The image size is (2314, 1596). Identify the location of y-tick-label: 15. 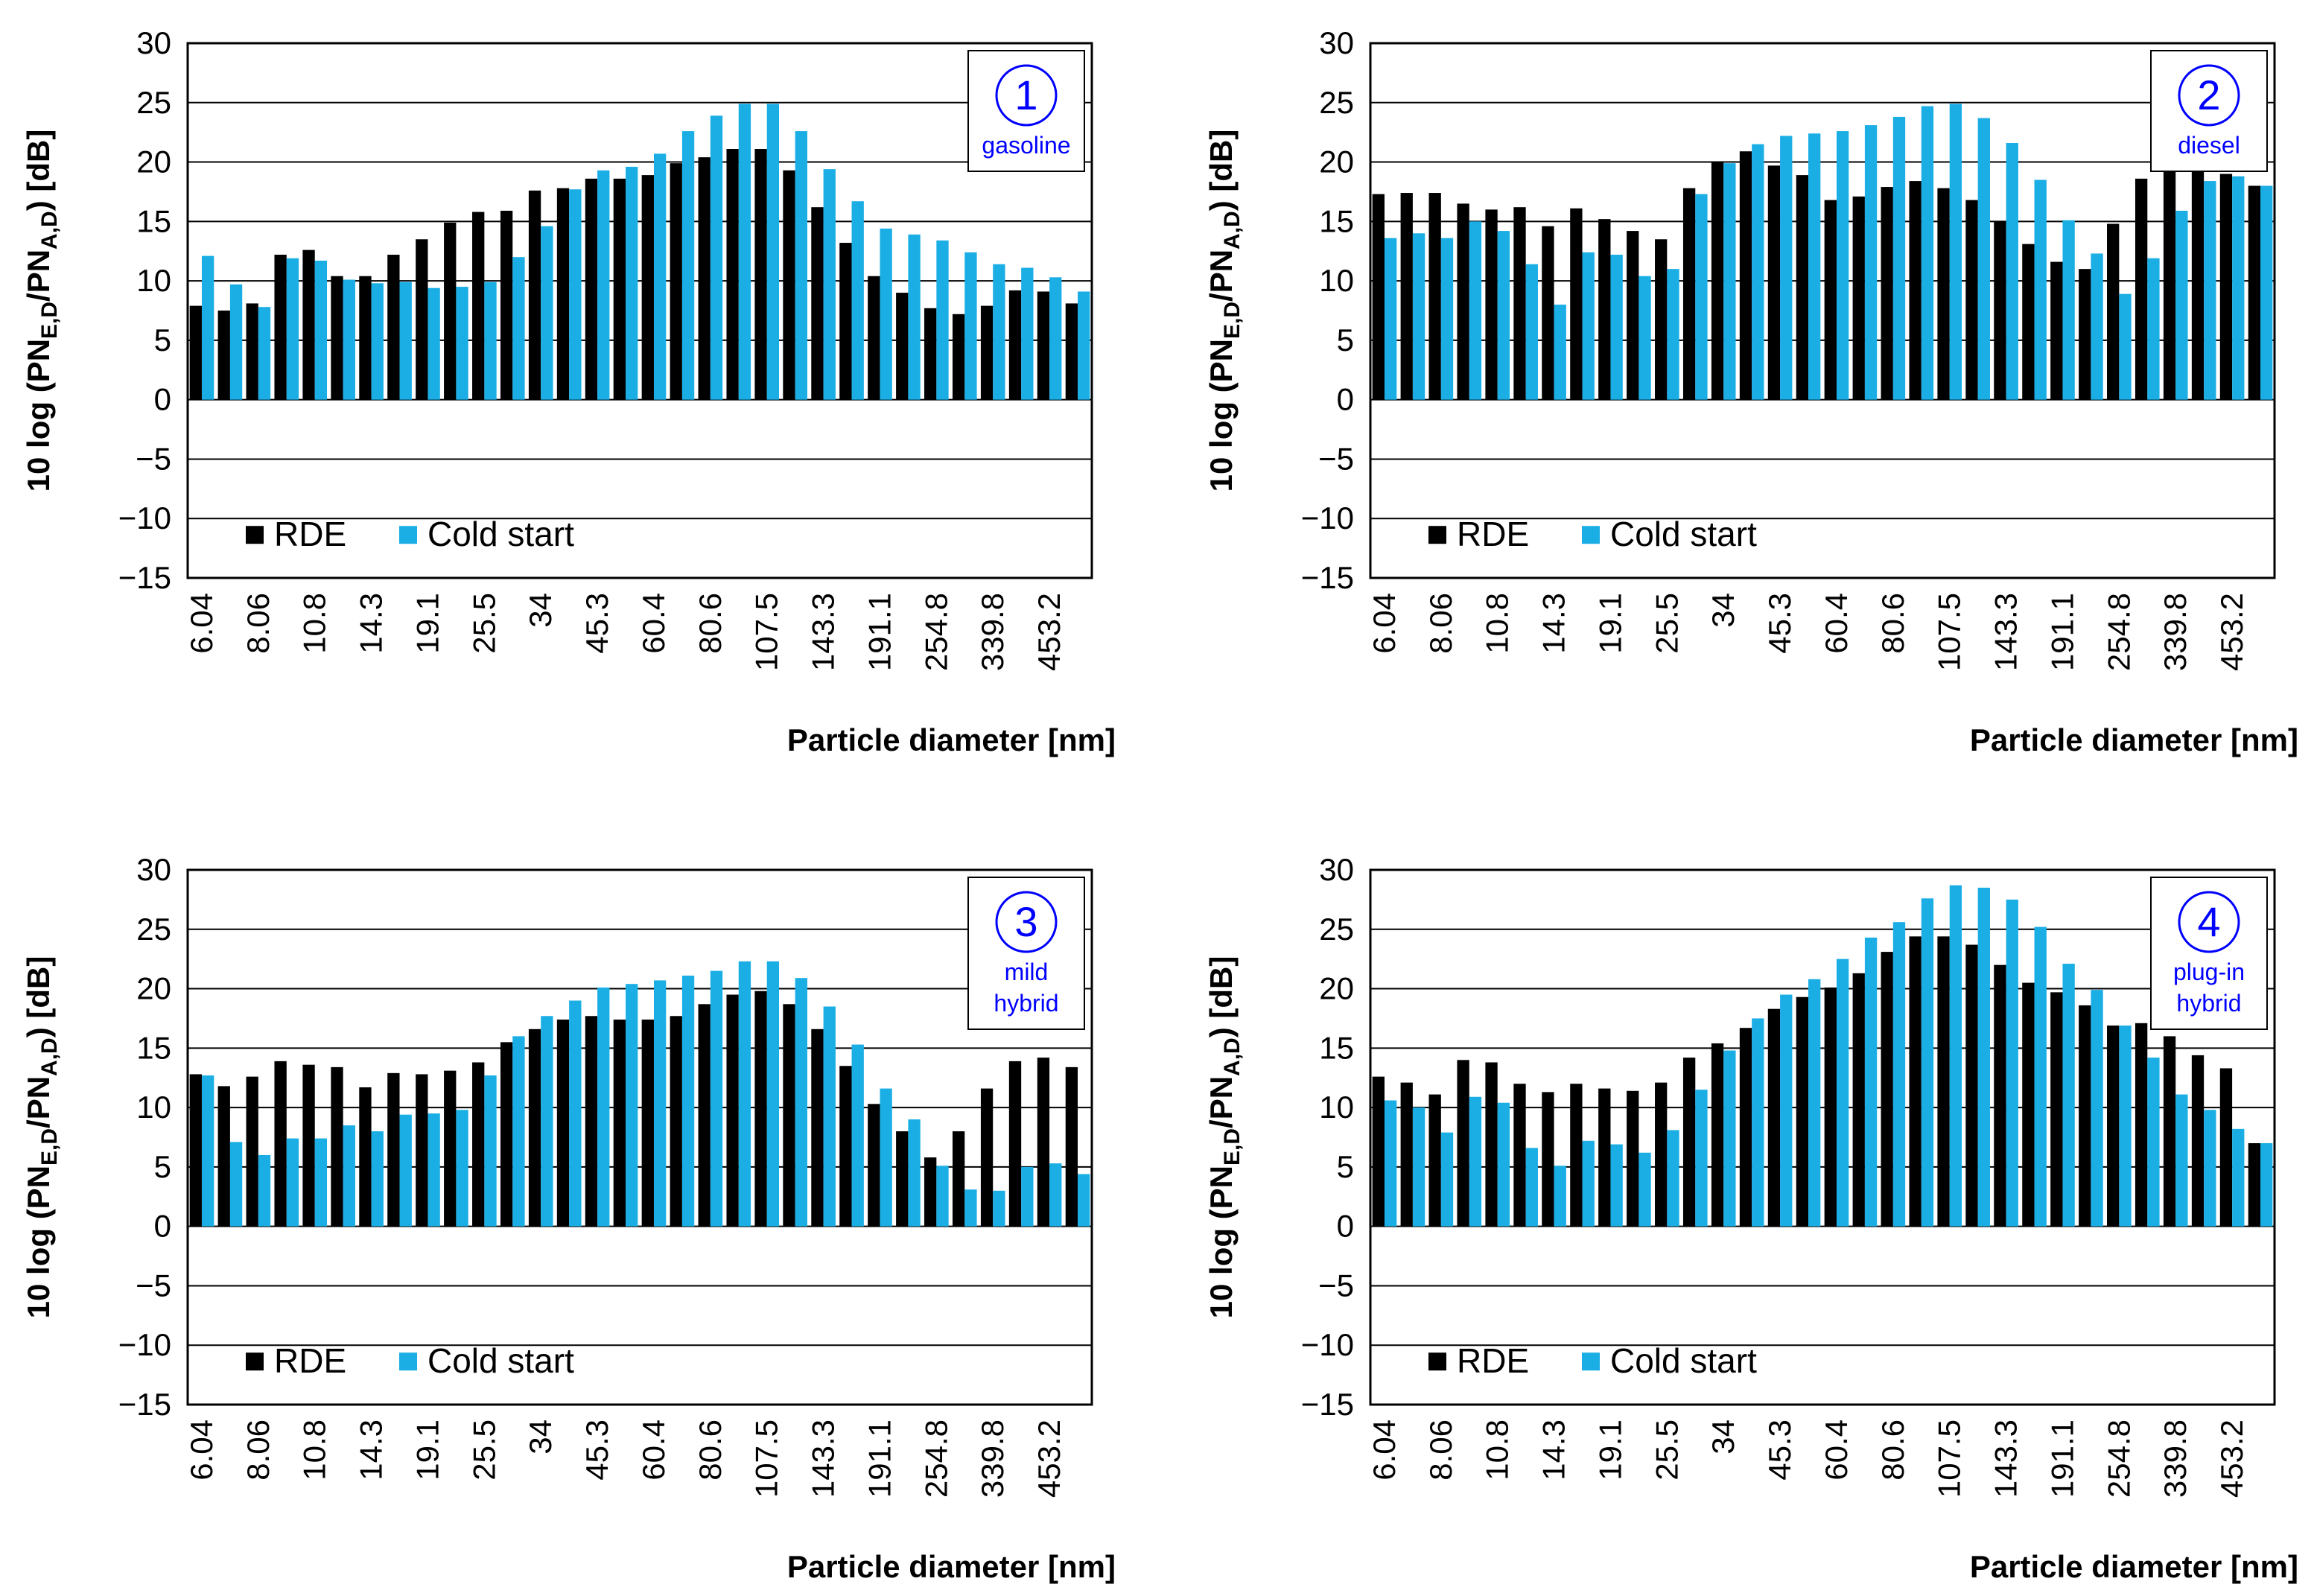
(153, 220).